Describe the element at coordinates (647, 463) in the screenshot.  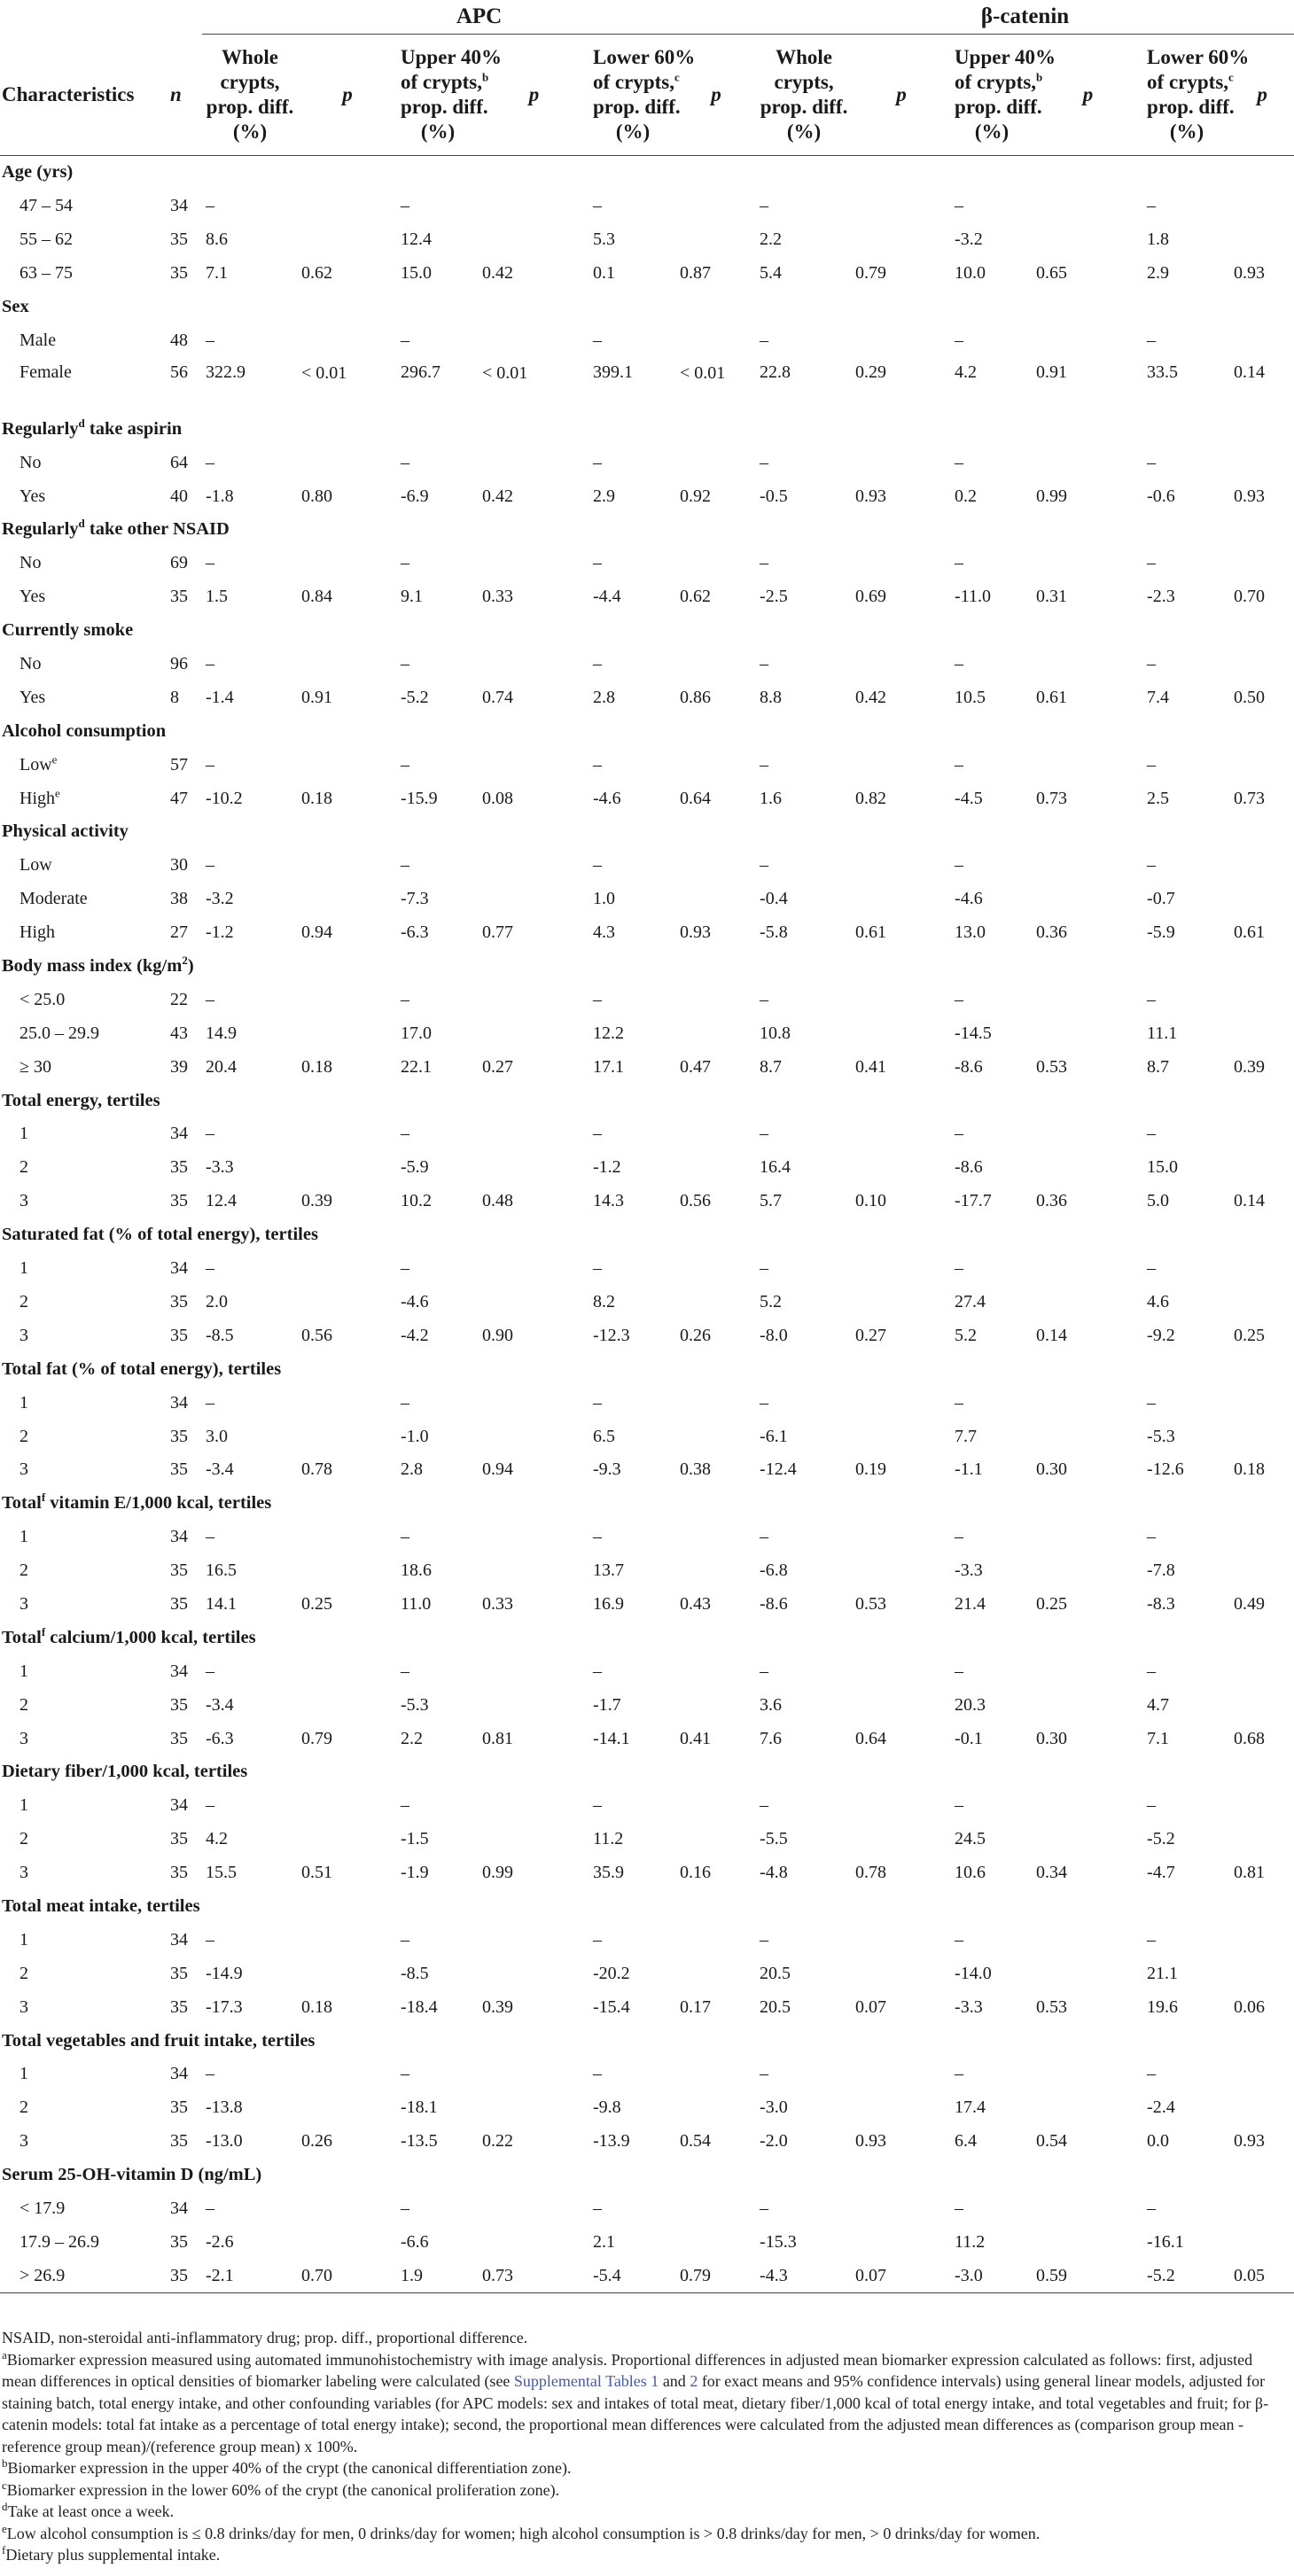
I see `table-row: No 64– – – – – –` at that location.